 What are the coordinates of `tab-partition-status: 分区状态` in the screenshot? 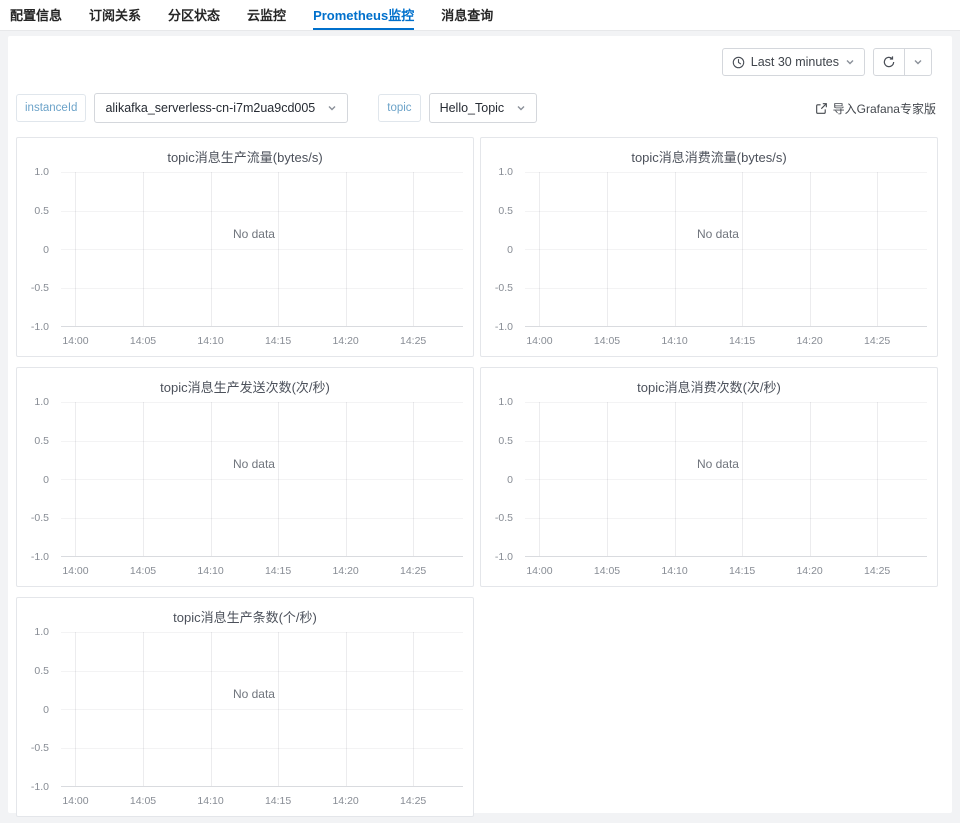 It's located at (194, 15).